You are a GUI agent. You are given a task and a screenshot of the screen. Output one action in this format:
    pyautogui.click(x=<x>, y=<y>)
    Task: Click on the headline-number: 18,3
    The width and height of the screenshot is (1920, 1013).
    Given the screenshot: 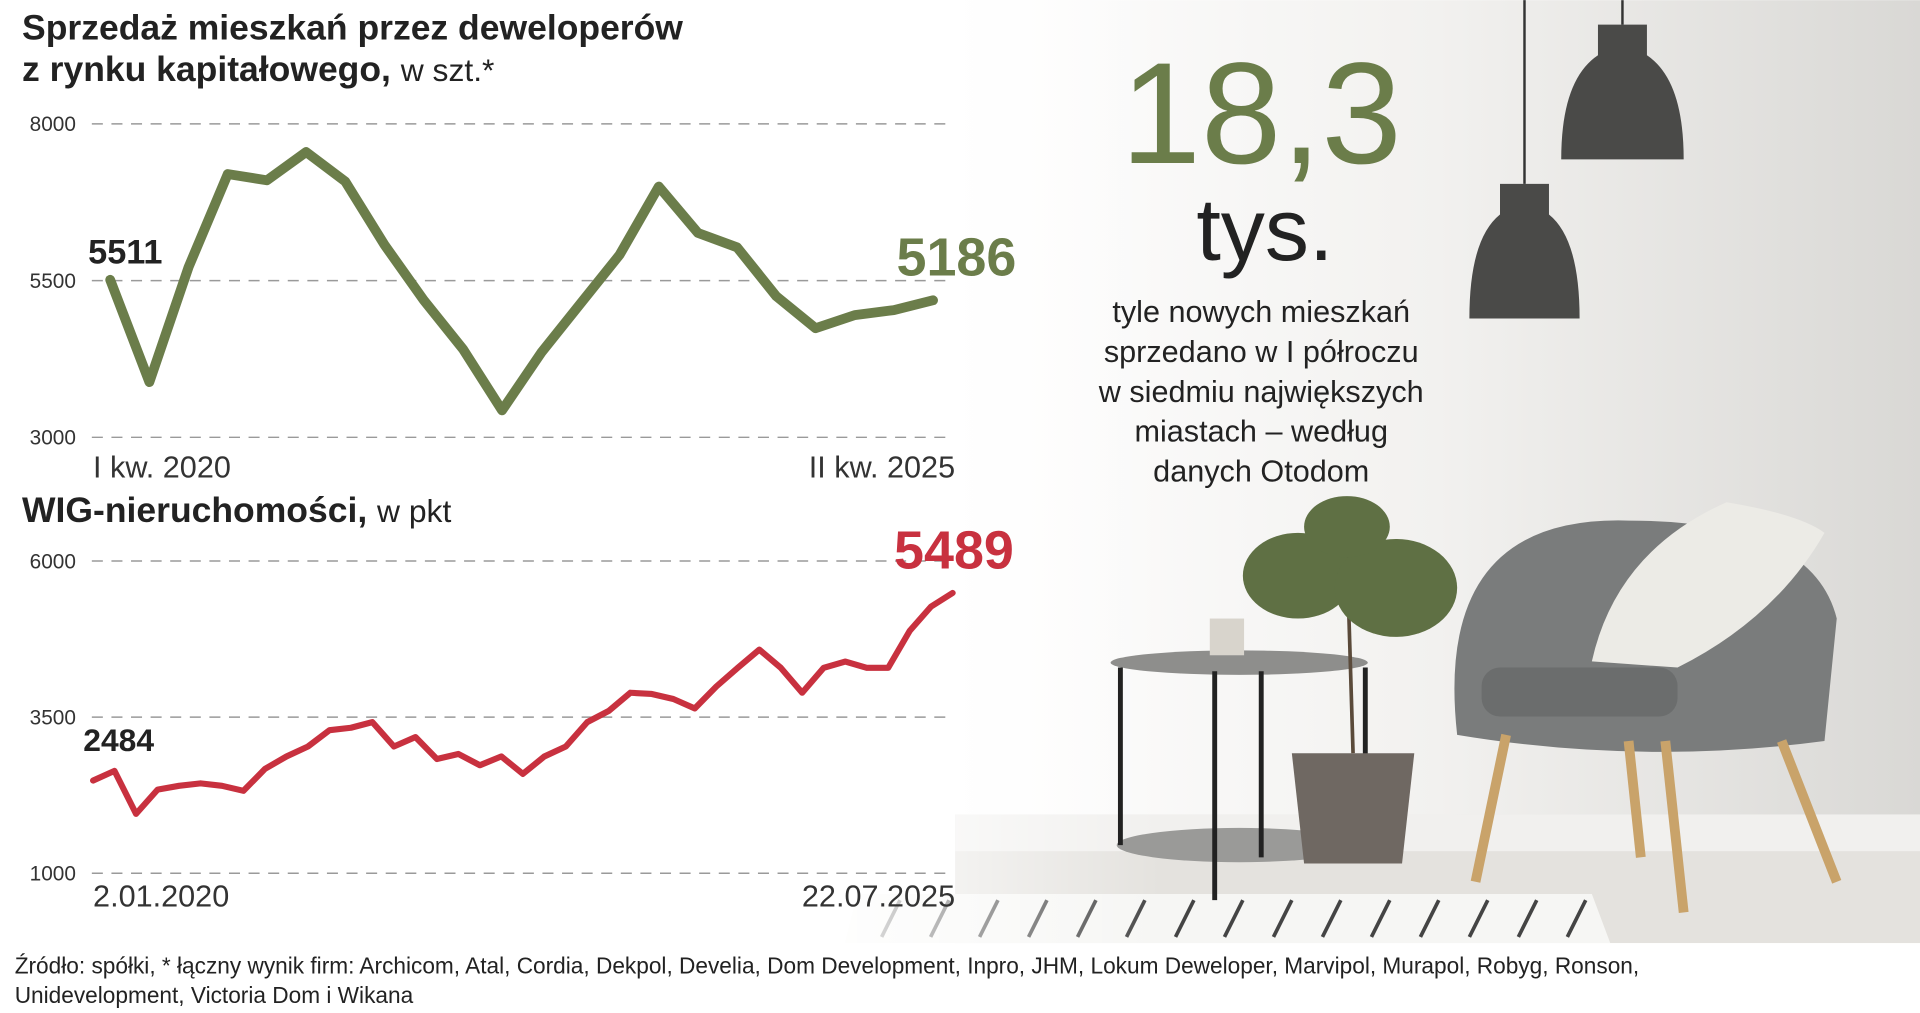 What is the action you would take?
    pyautogui.click(x=1261, y=113)
    